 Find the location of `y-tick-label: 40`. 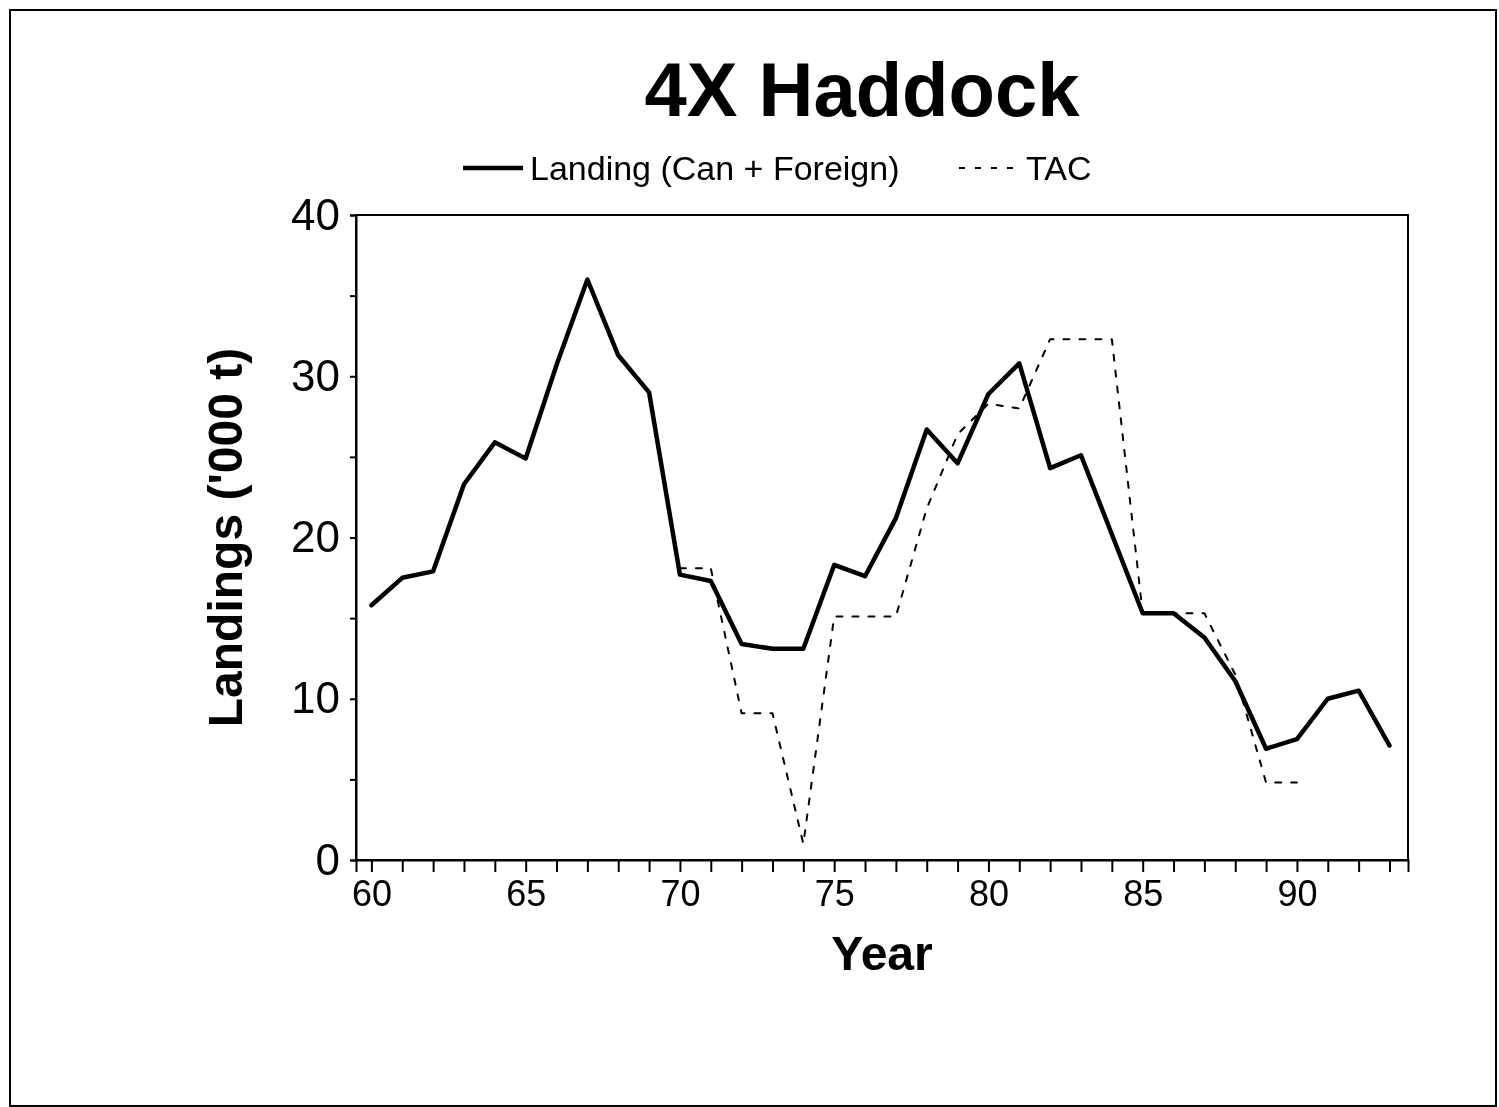

y-tick-label: 40 is located at coordinates (315, 214).